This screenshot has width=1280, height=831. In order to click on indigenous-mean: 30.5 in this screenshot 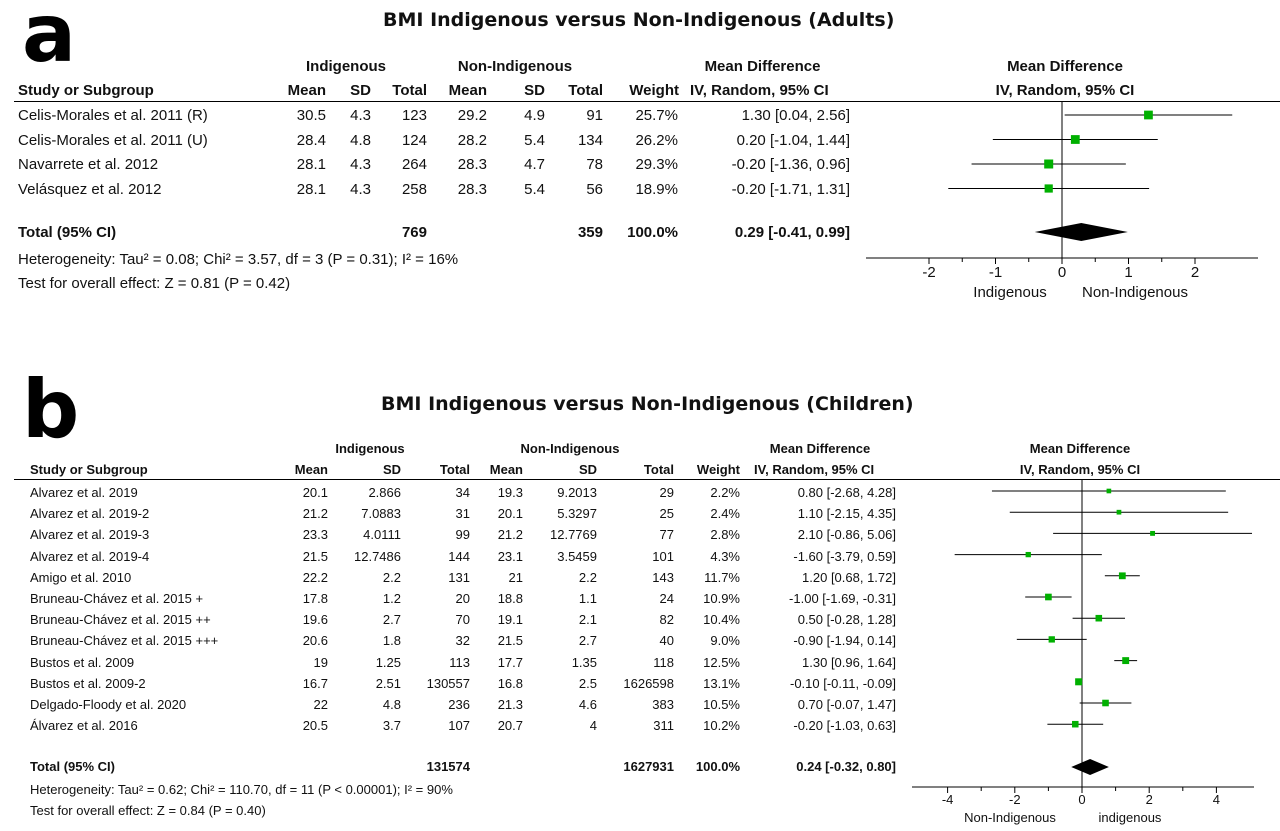, I will do `click(311, 115)`.